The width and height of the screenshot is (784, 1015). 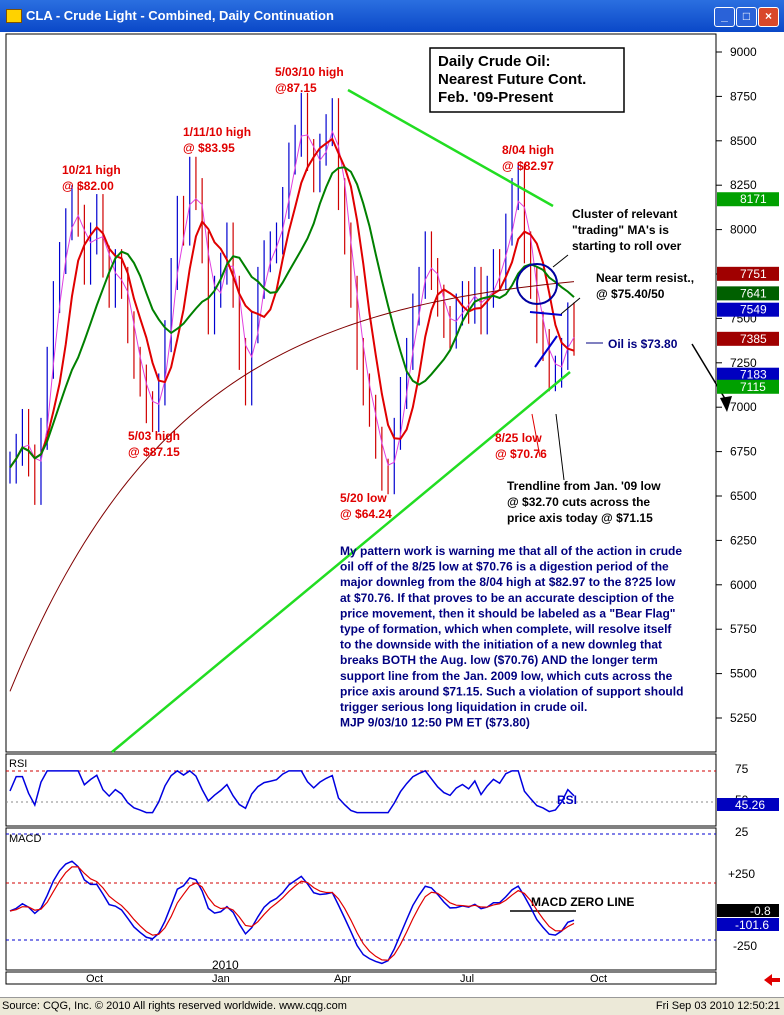 What do you see at coordinates (743, 540) in the screenshot?
I see `price-tick-label: 6250` at bounding box center [743, 540].